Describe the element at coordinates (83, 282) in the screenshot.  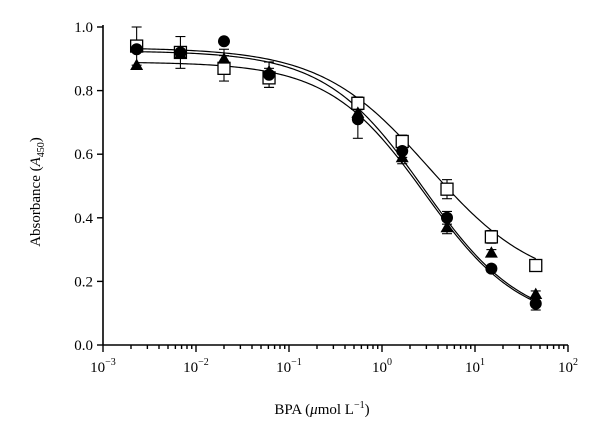
I see `y-tick-label: 0.2` at that location.